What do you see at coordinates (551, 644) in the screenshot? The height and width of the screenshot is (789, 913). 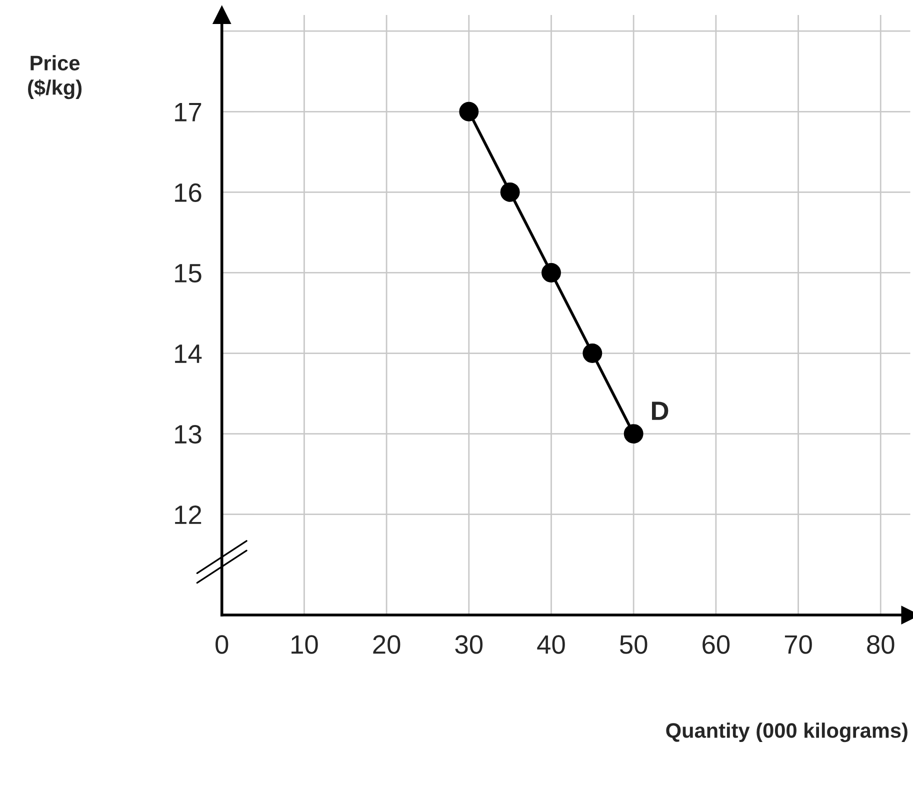 I see `x-tick-label: 40` at bounding box center [551, 644].